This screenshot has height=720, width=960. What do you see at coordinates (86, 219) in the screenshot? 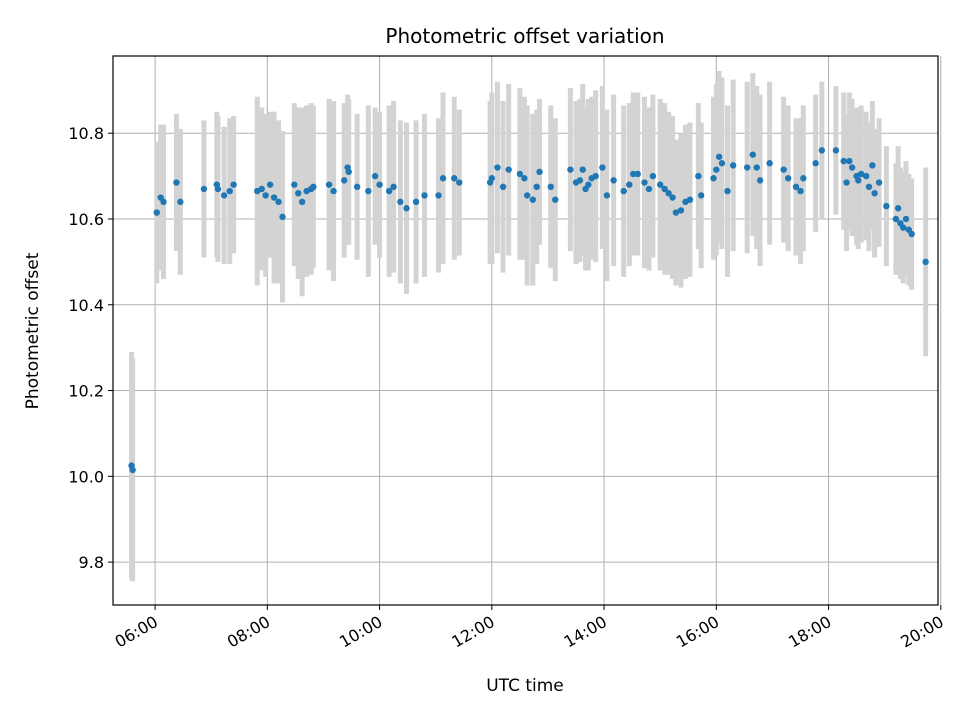
I see `y-tick-label: 10.6` at bounding box center [86, 219].